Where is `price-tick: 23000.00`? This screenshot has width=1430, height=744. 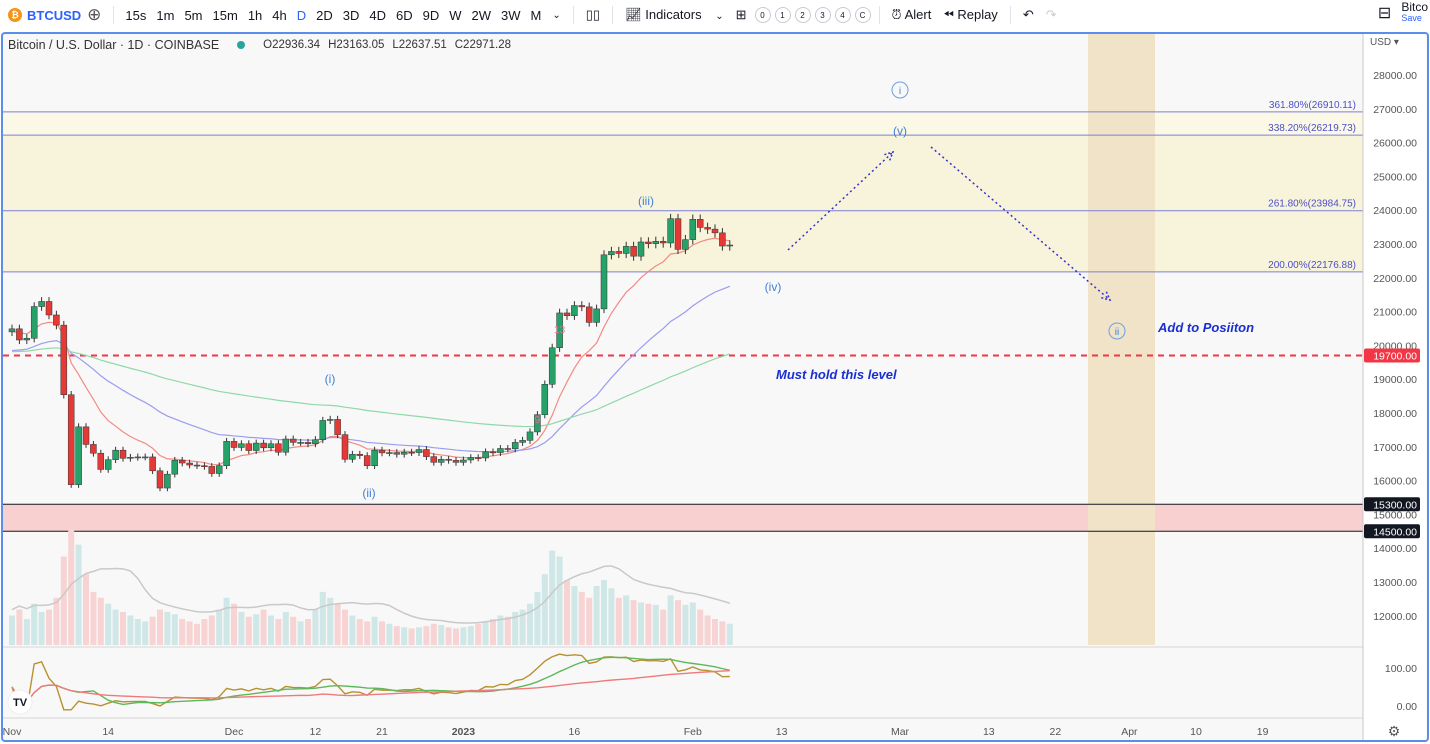
price-tick: 23000.00 is located at coordinates (1395, 245).